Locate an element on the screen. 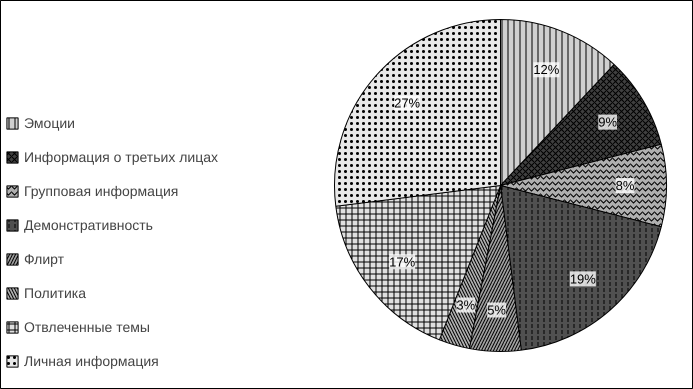 This screenshot has width=693, height=389. data-label: 17% is located at coordinates (402, 262).